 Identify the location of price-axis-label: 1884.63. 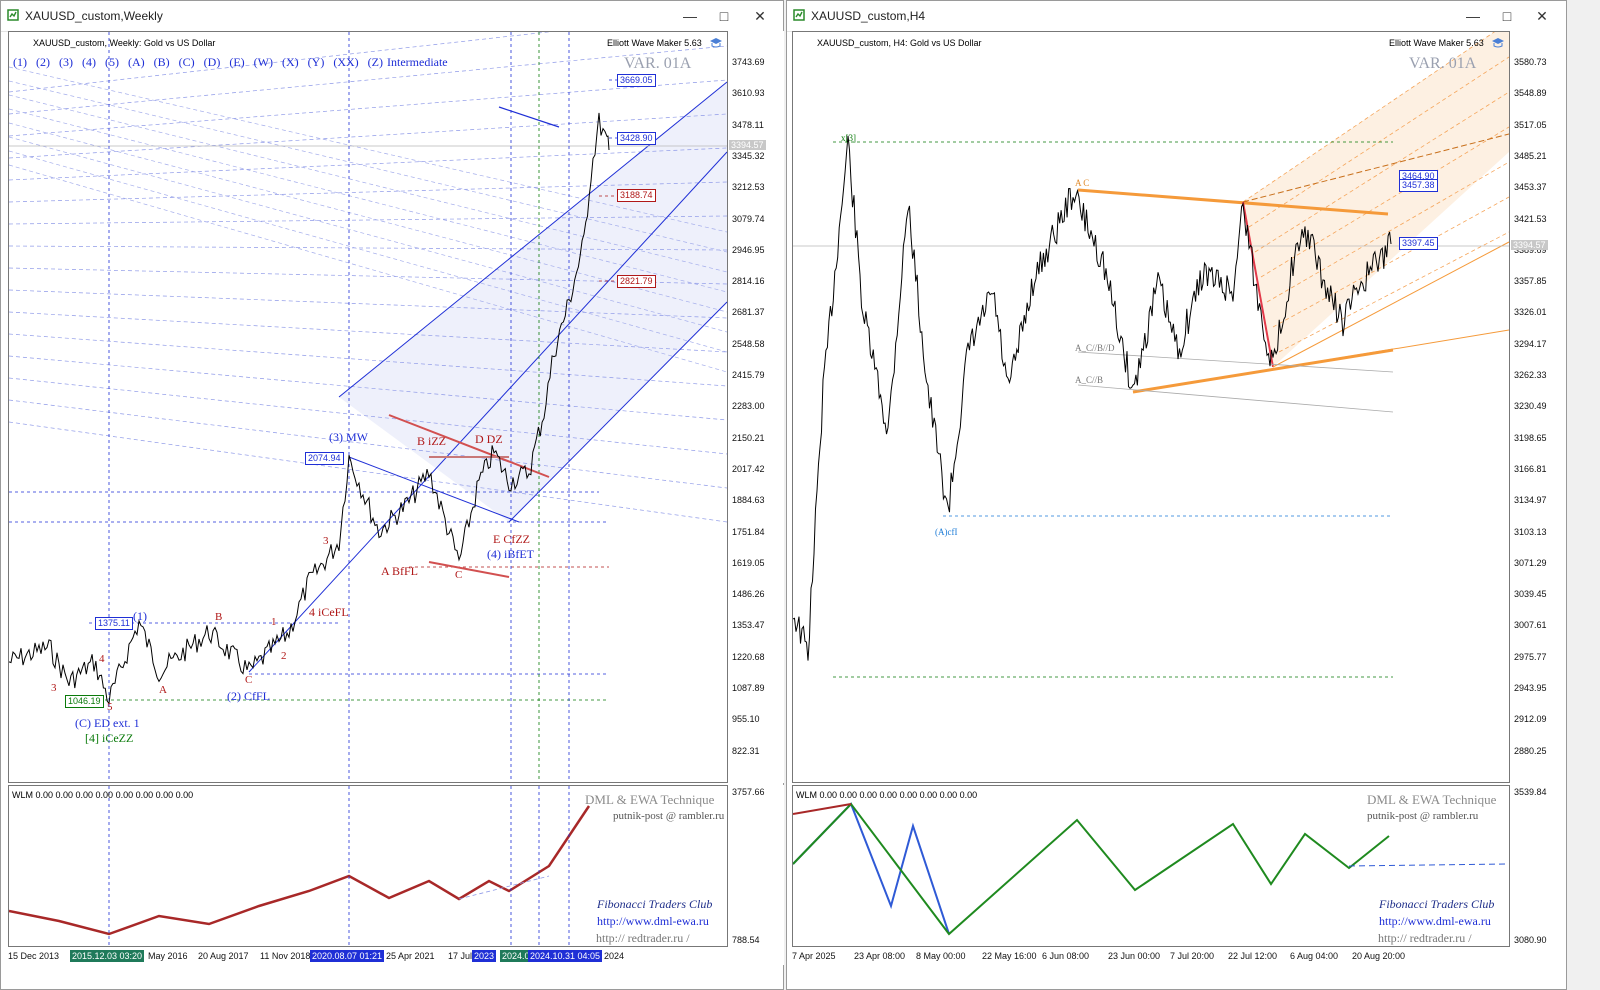
(748, 500).